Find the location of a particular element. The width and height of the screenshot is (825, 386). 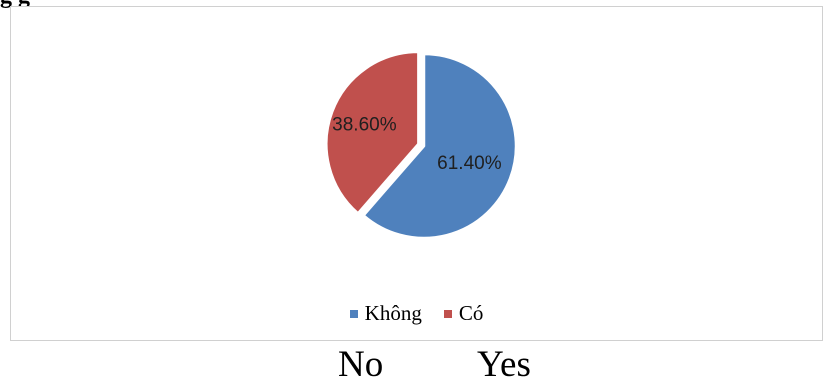

legend-label-co: Có is located at coordinates (471, 313).